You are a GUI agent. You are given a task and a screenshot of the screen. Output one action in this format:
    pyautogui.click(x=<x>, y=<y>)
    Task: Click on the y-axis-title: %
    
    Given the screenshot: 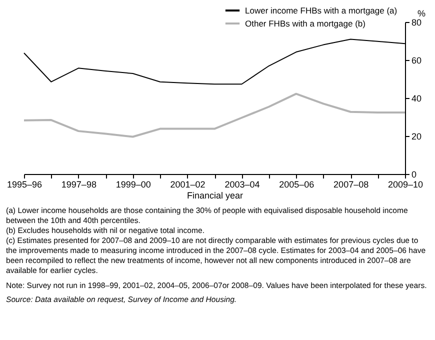 What is the action you would take?
    pyautogui.click(x=421, y=13)
    